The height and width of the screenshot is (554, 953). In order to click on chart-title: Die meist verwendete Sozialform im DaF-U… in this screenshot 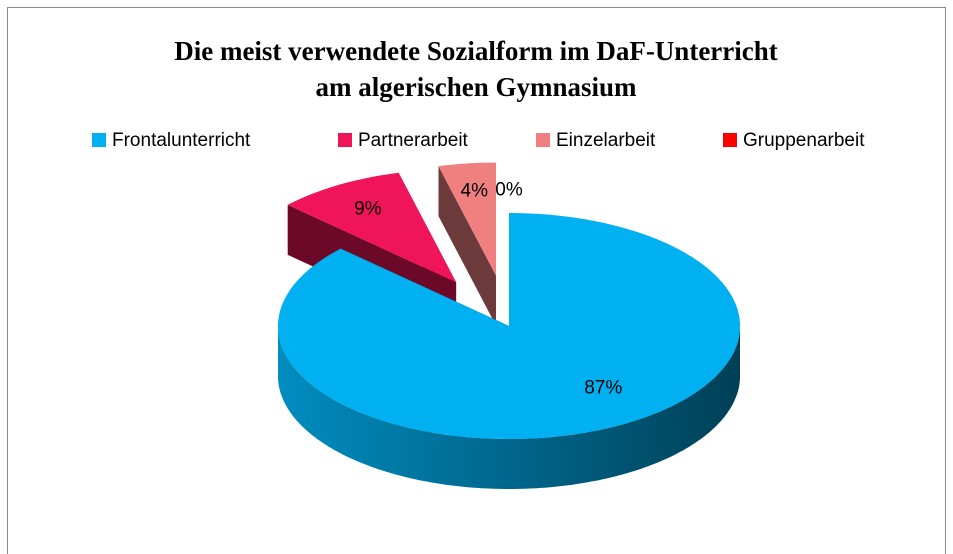, I will do `click(476, 51)`.